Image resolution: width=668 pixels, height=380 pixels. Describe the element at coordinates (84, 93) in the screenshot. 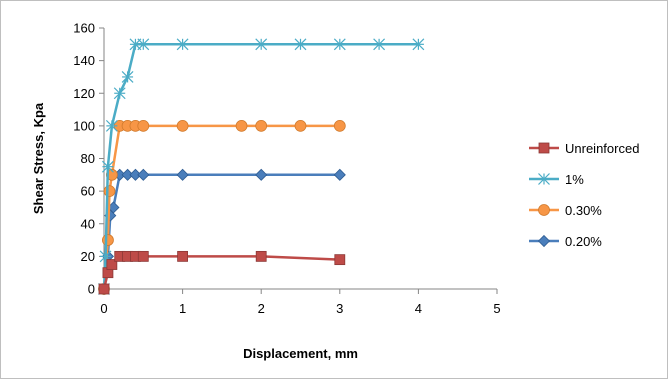

I see `y-tick-label: 120` at that location.